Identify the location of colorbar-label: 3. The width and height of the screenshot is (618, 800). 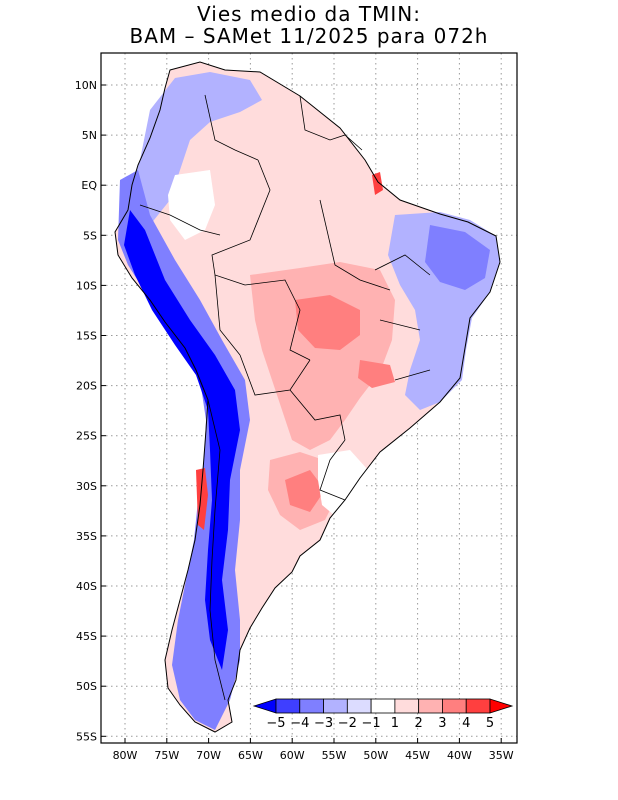
(442, 723).